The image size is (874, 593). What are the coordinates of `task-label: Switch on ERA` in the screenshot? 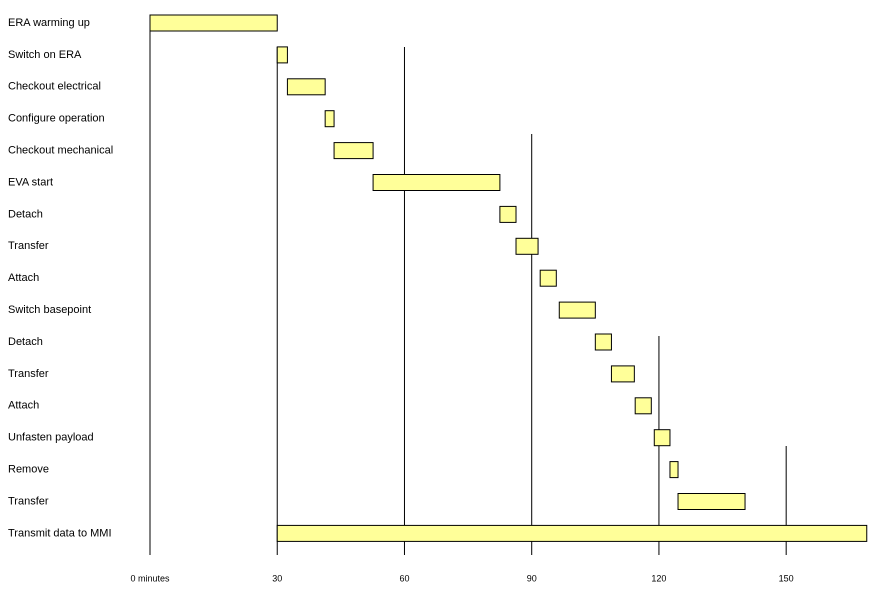 It's located at (45, 55).